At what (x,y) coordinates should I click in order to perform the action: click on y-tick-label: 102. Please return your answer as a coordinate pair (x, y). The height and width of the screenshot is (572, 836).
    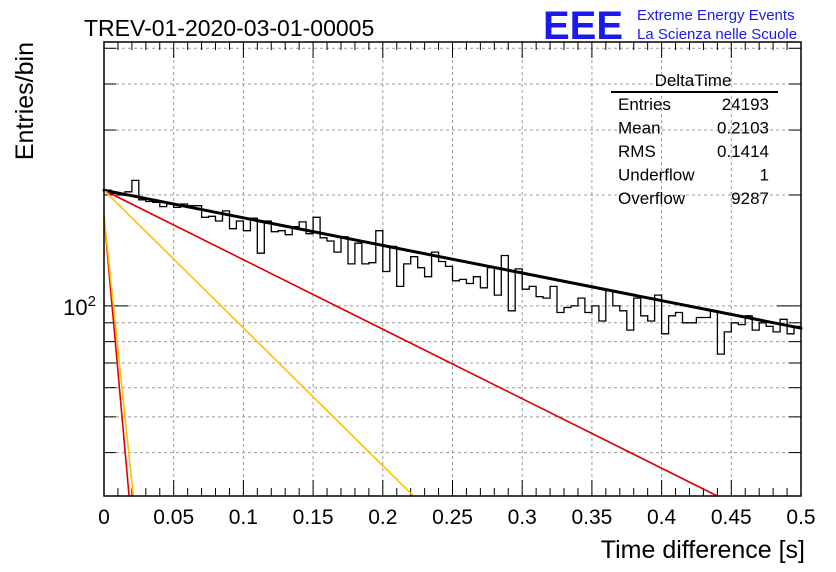
    Looking at the image, I should click on (79, 306).